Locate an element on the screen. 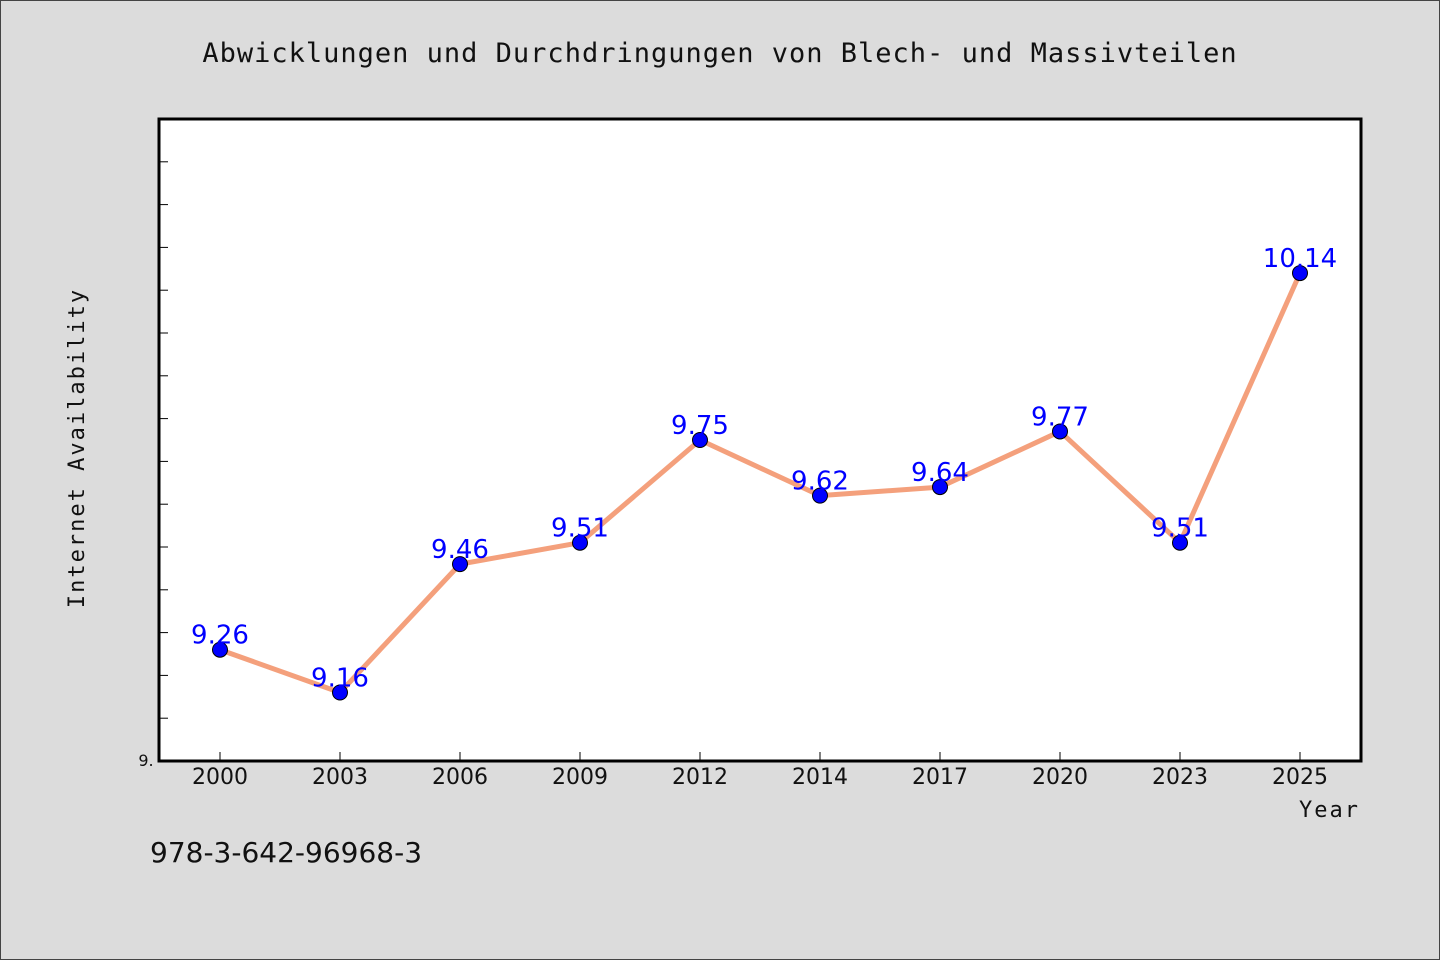  x-tick-label: 2000 is located at coordinates (220, 777).